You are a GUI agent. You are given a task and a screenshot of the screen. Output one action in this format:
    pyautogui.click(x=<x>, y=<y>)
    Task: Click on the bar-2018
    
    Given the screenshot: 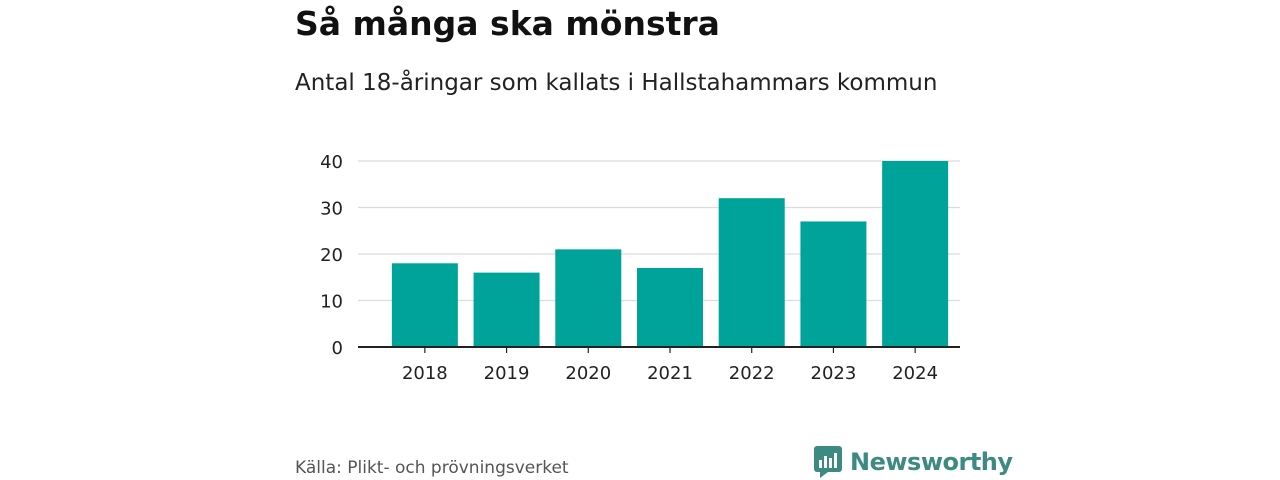 What is the action you would take?
    pyautogui.click(x=424, y=305)
    